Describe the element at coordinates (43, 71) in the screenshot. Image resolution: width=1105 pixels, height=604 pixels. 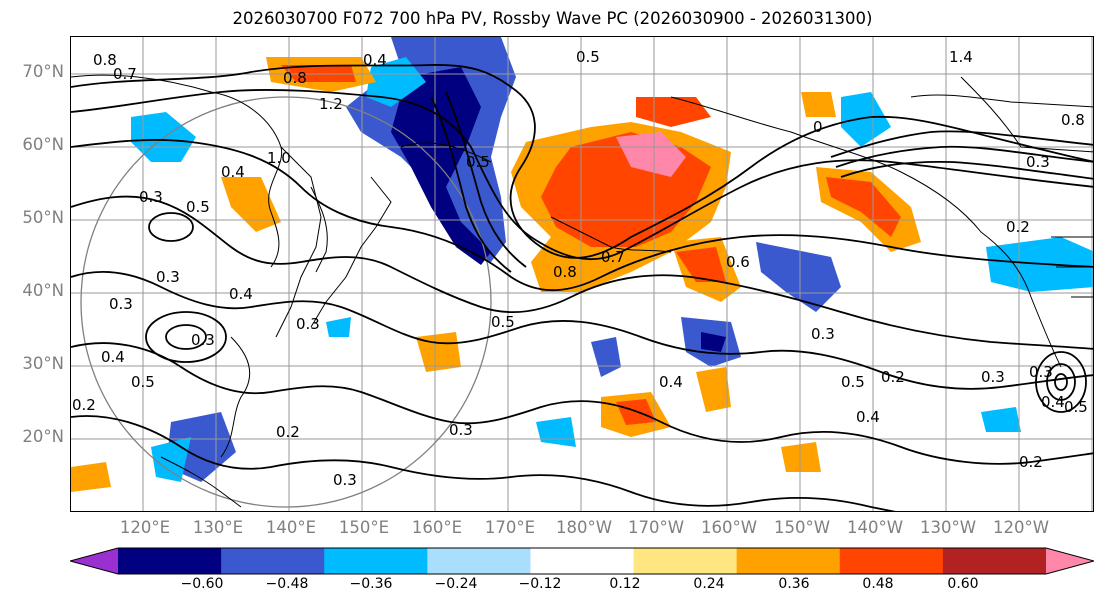
I see `lat-label: 70°N` at that location.